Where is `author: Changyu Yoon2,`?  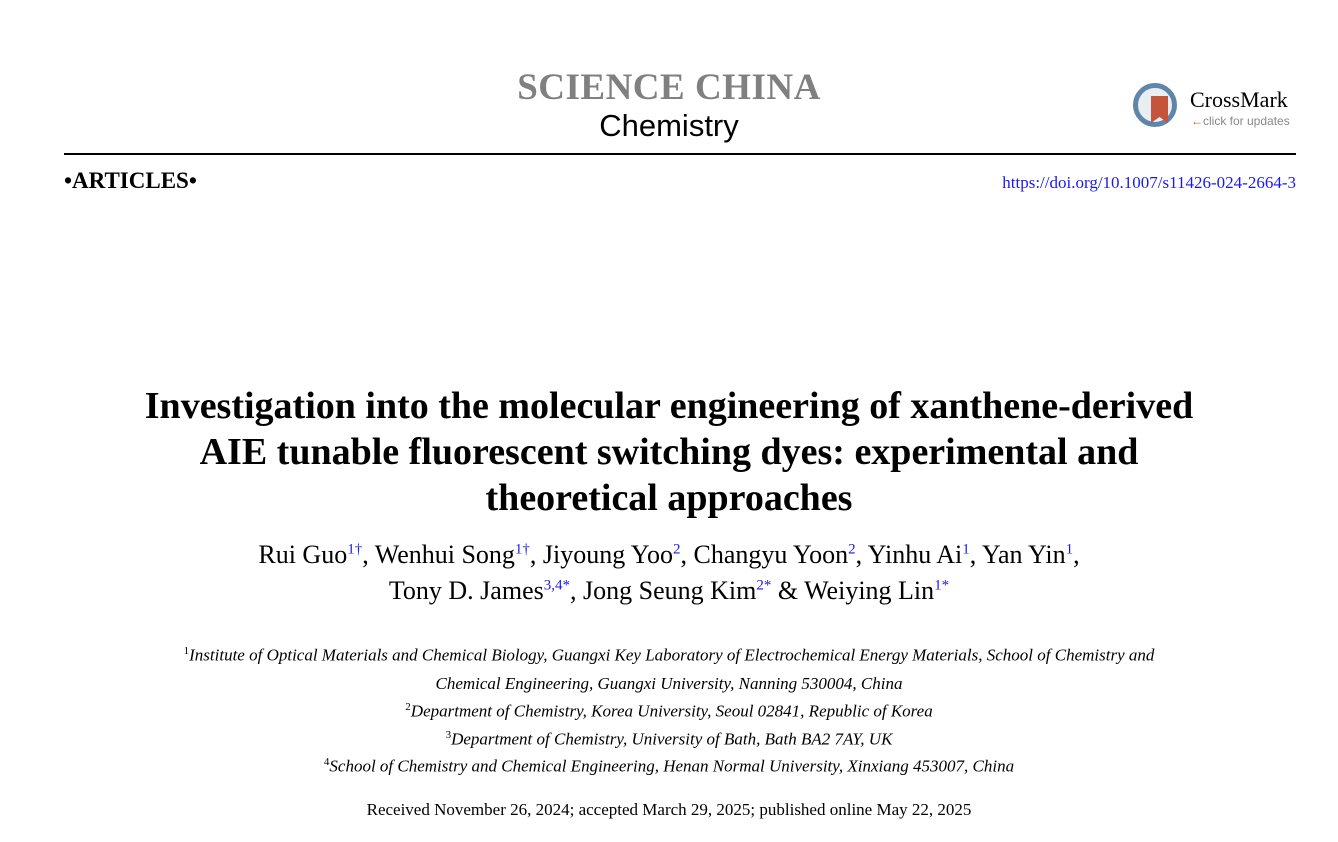 author: Changyu Yoon2, is located at coordinates (780, 554).